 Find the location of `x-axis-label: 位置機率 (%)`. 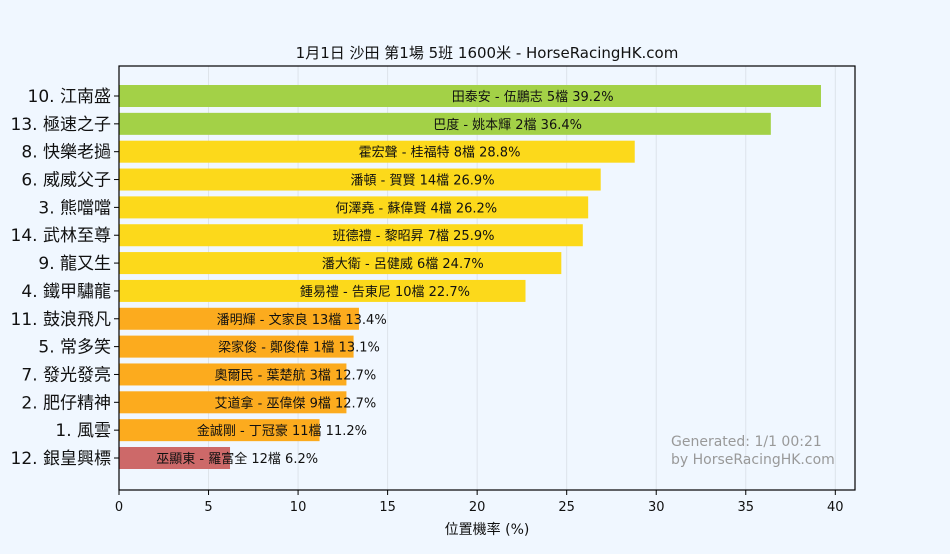

x-axis-label: 位置機率 (%) is located at coordinates (487, 529).